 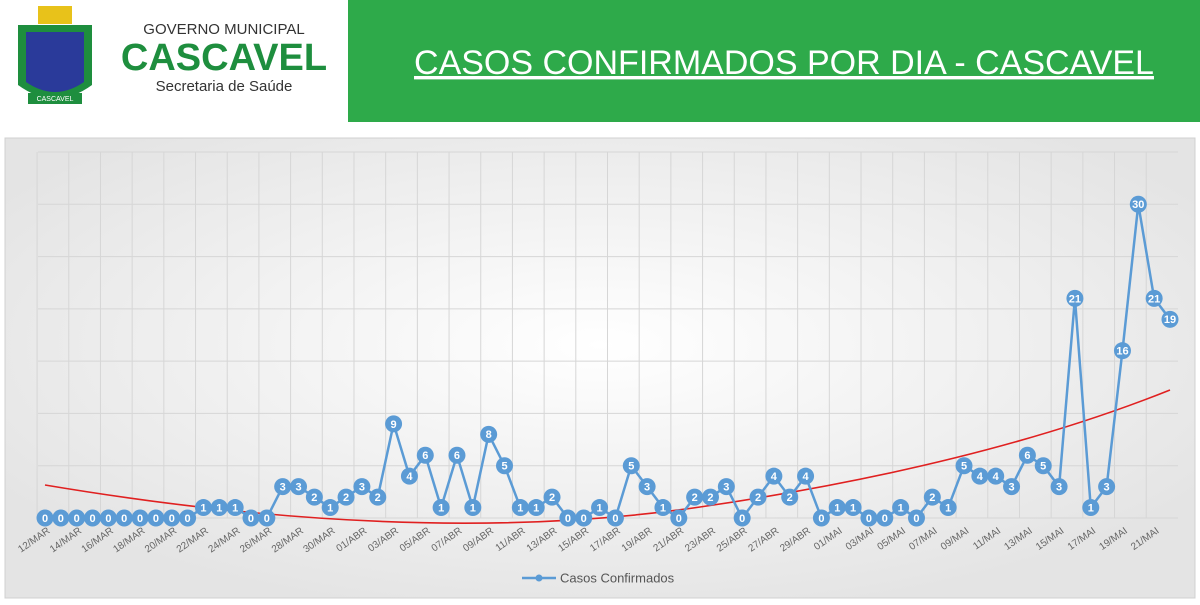 I want to click on data-label: 8, so click(x=489, y=435).